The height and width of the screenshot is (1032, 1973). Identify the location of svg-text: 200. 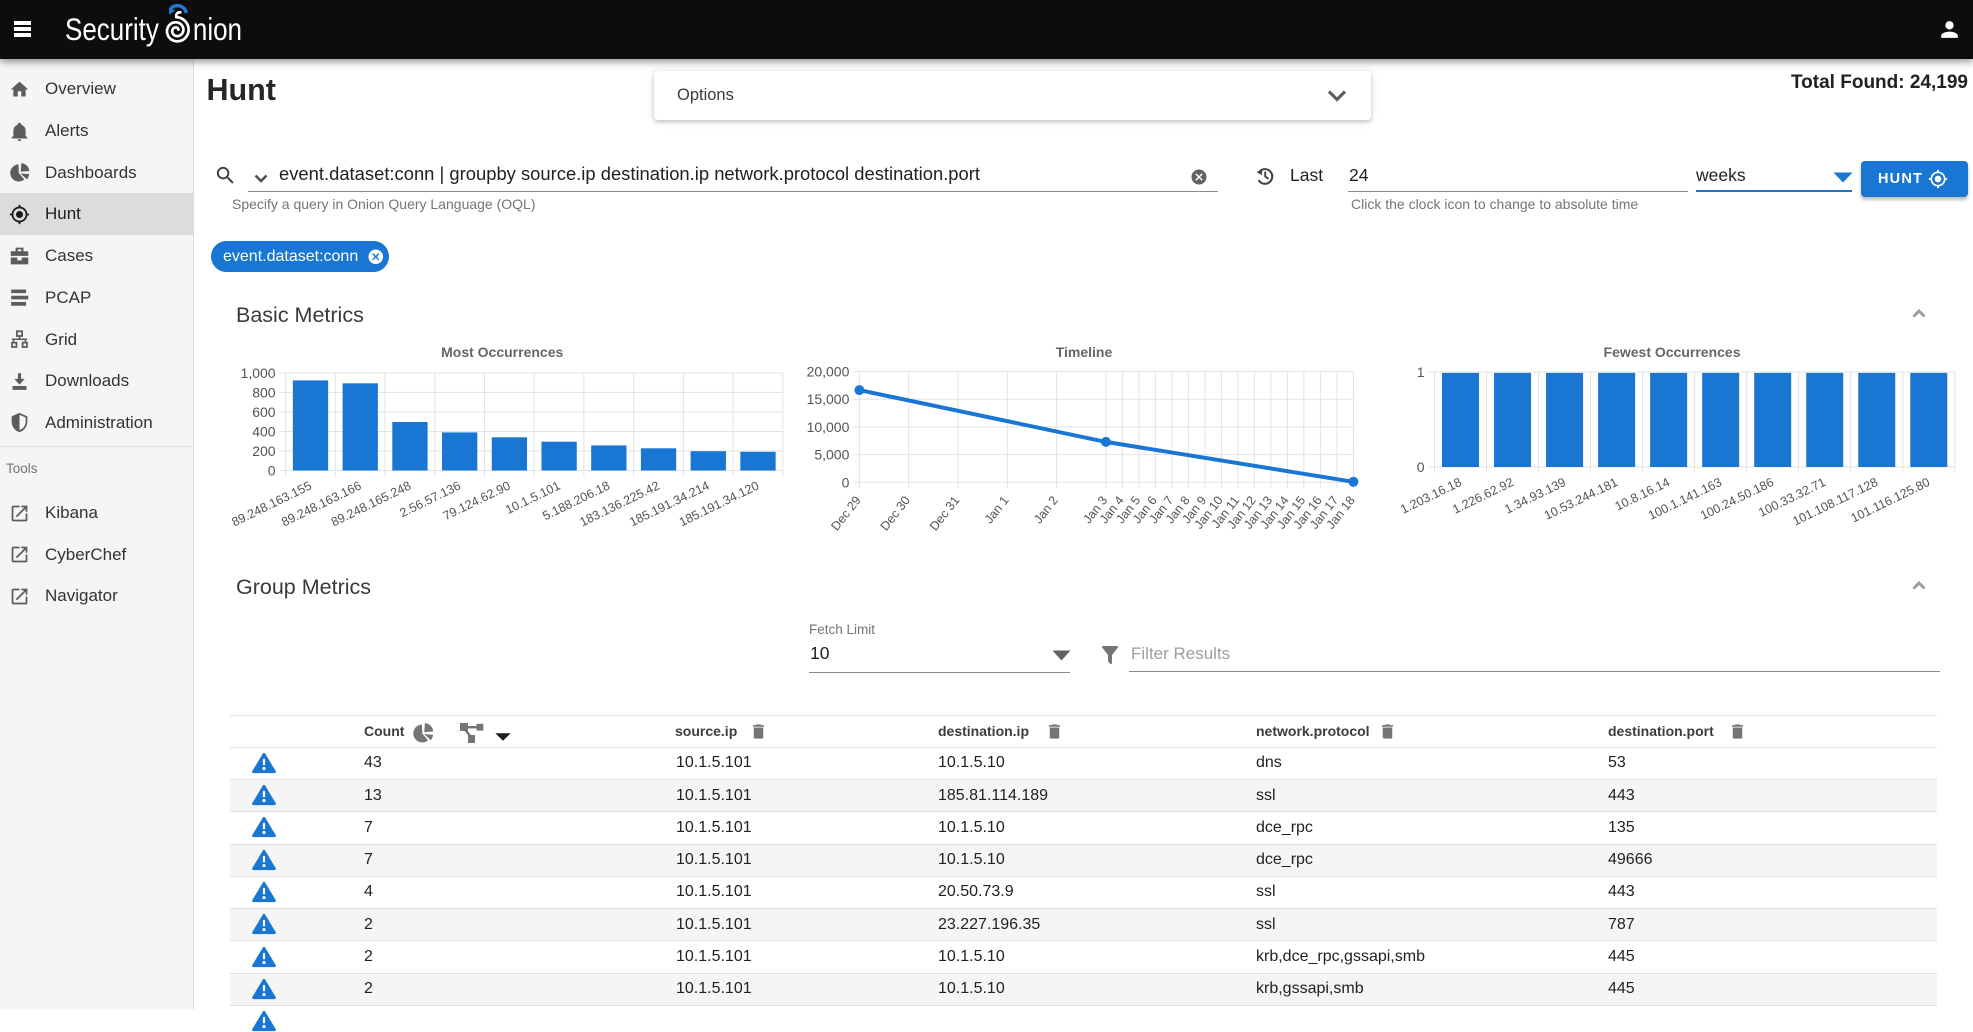
(264, 451).